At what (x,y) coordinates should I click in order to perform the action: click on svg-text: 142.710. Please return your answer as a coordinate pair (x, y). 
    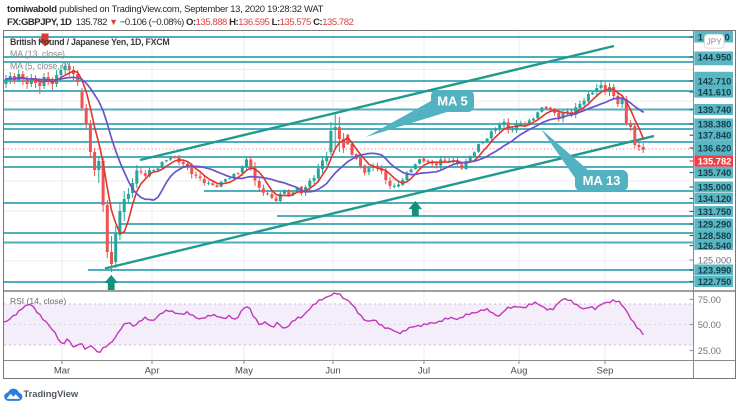
    Looking at the image, I should click on (715, 81).